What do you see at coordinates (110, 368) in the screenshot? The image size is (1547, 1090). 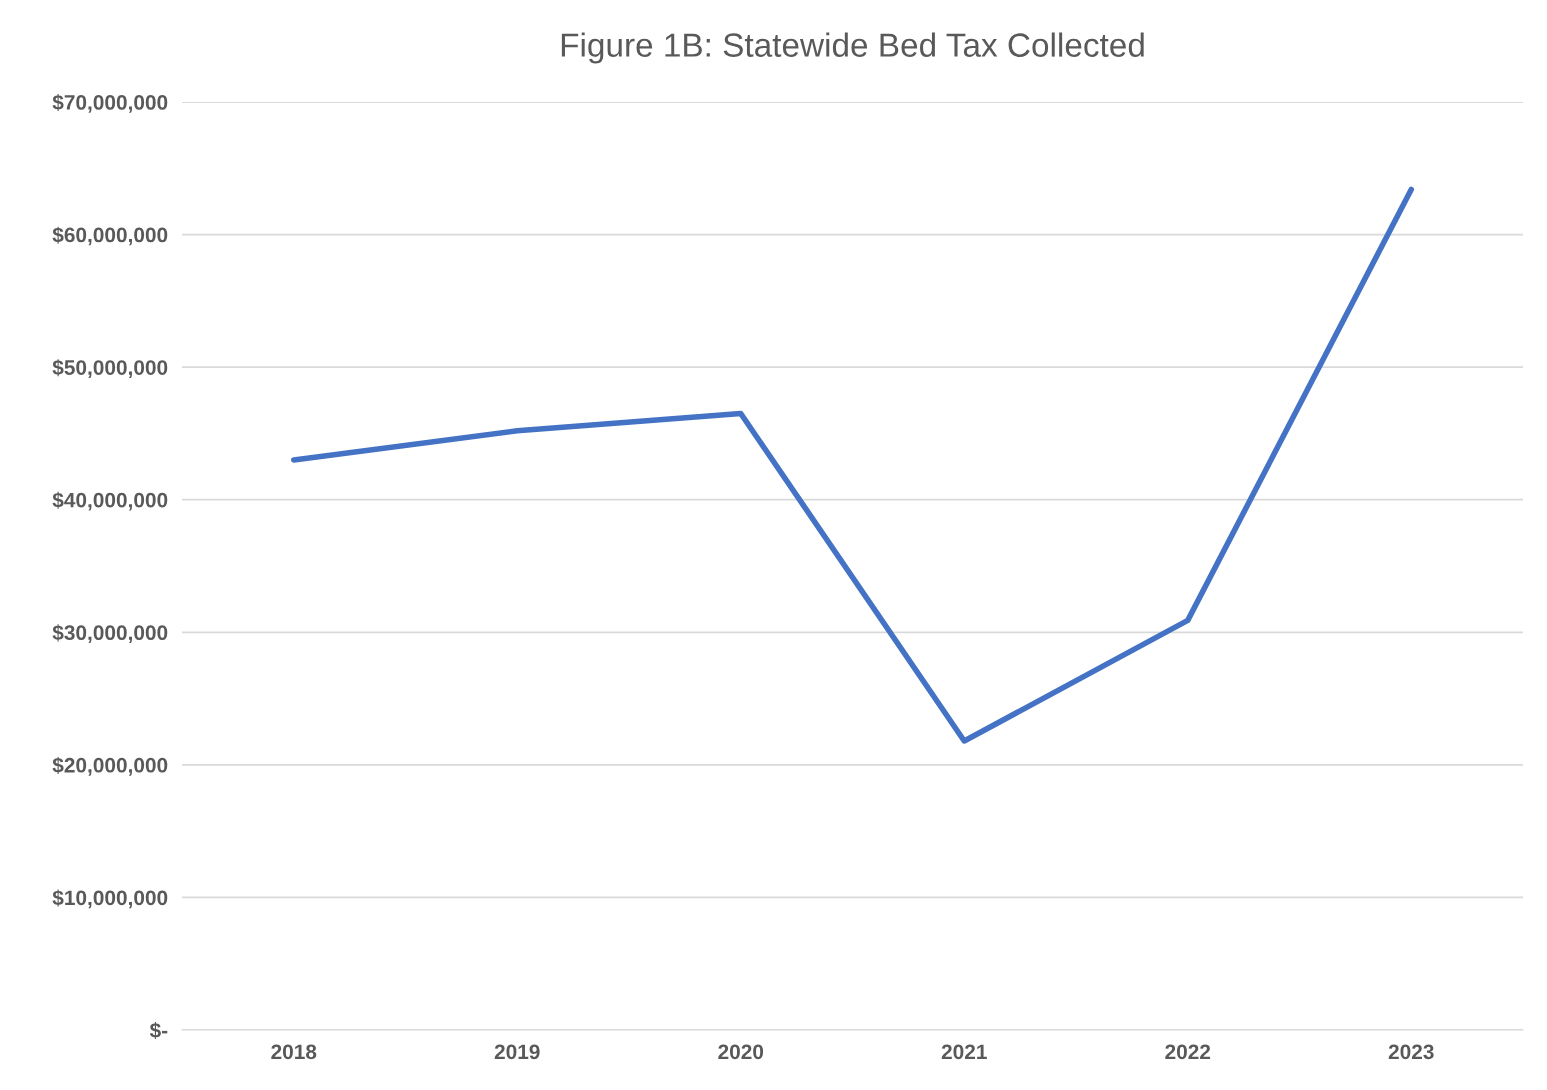 I see `y-tick-label: $50,000,000` at bounding box center [110, 368].